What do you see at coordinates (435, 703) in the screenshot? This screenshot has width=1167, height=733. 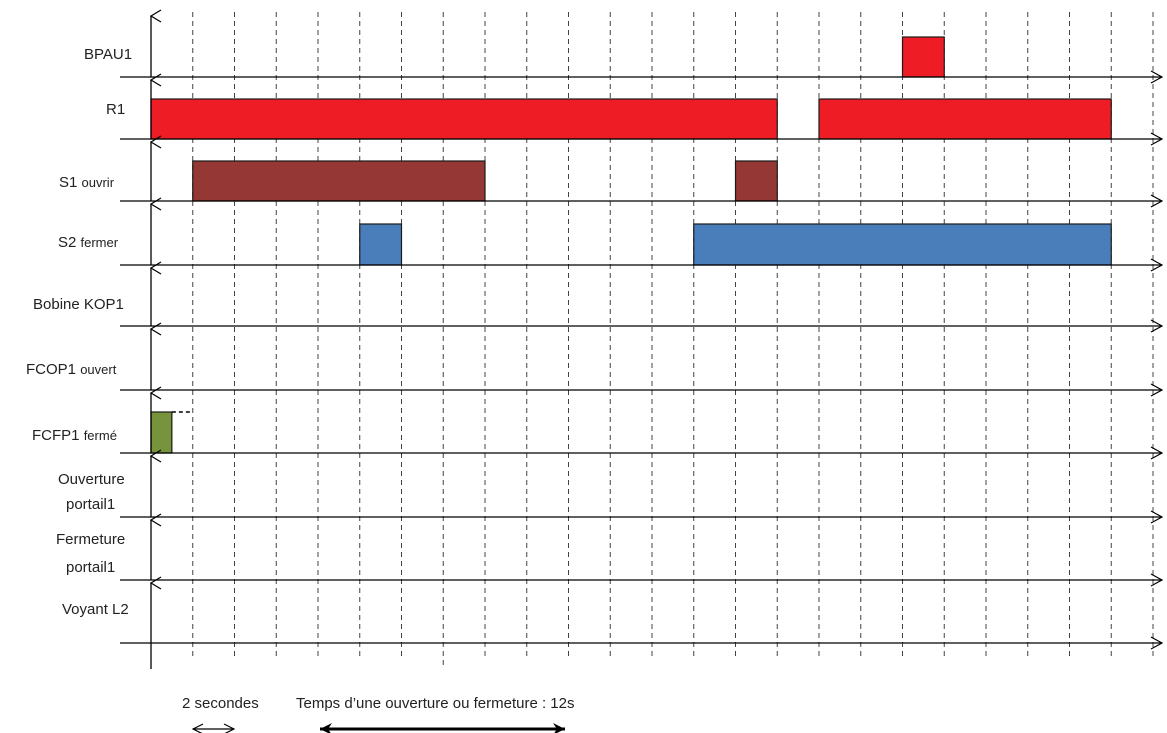 I see `note-cycle-time: Temps d’une ouverture ou fermeture : 12s` at bounding box center [435, 703].